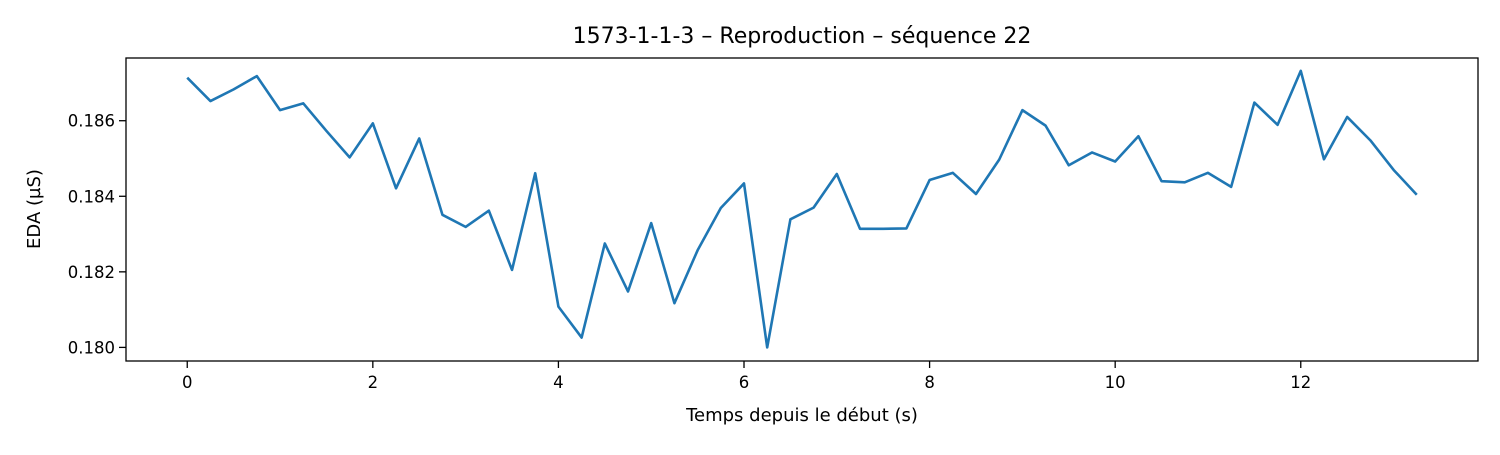  What do you see at coordinates (34, 209) in the screenshot?
I see `y-axis-label: EDA (µS)` at bounding box center [34, 209].